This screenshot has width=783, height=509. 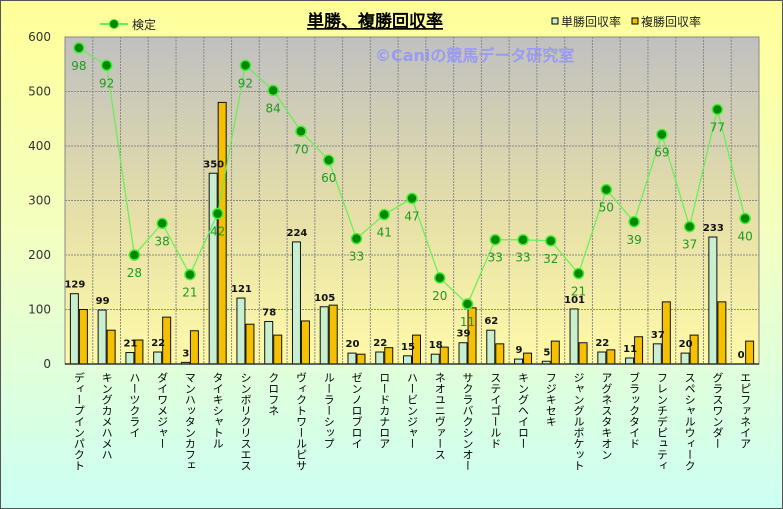 What do you see at coordinates (273, 108) in the screenshot?
I see `line-value-label: 84` at bounding box center [273, 108].